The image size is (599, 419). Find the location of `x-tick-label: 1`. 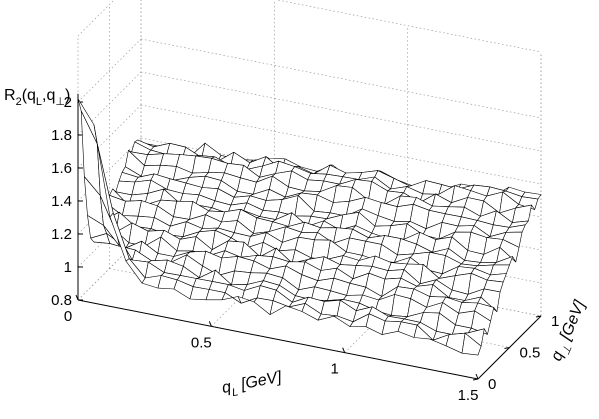

x-tick-label: 1 is located at coordinates (334, 369).